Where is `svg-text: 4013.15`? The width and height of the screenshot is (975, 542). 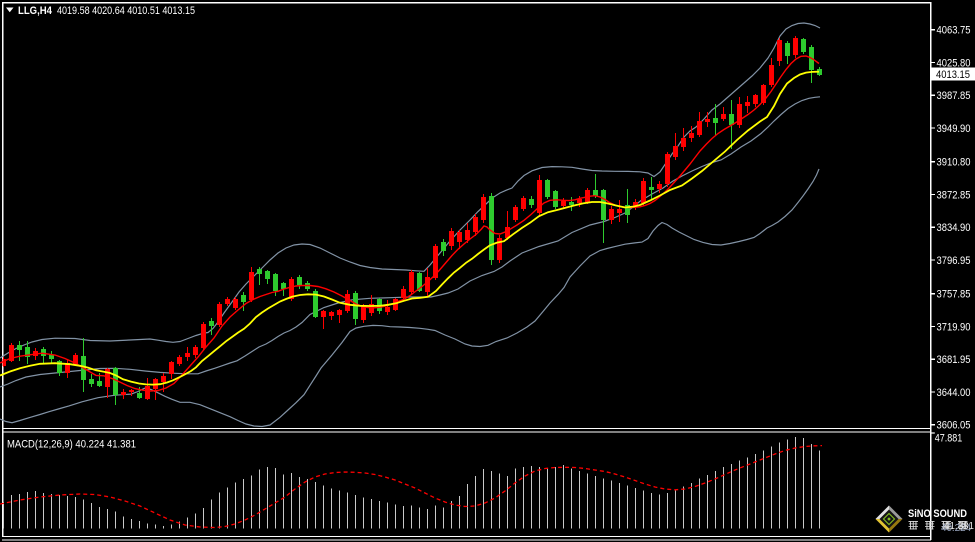 svg-text: 4013.15 is located at coordinates (953, 75).